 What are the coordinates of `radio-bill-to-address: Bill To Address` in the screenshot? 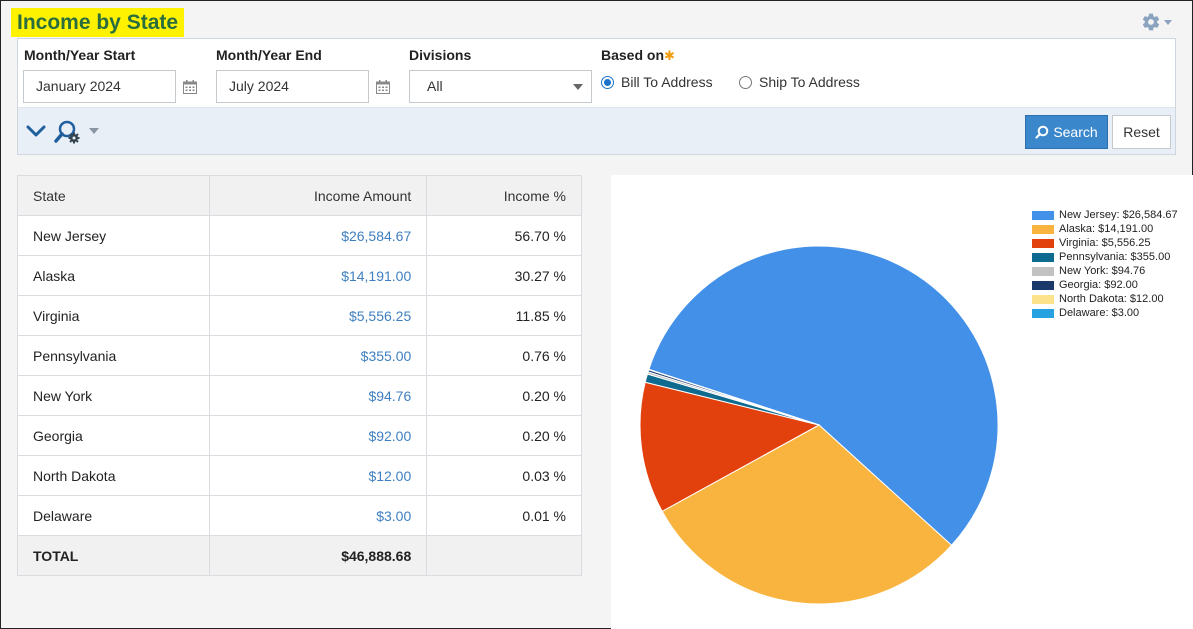 It's located at (657, 82).